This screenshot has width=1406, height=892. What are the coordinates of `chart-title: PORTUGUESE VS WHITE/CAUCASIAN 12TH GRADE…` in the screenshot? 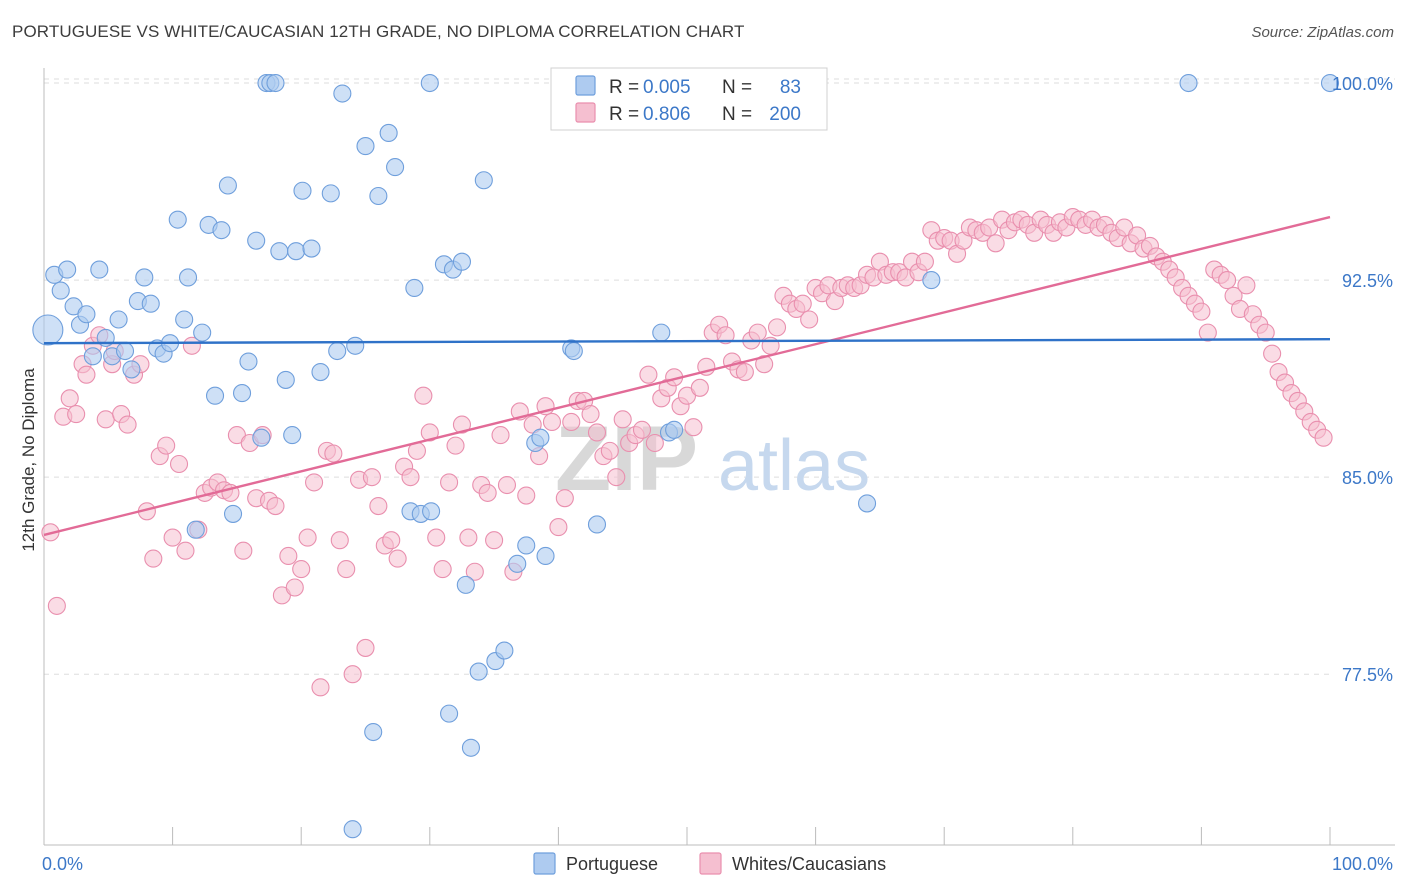 It's located at (378, 31).